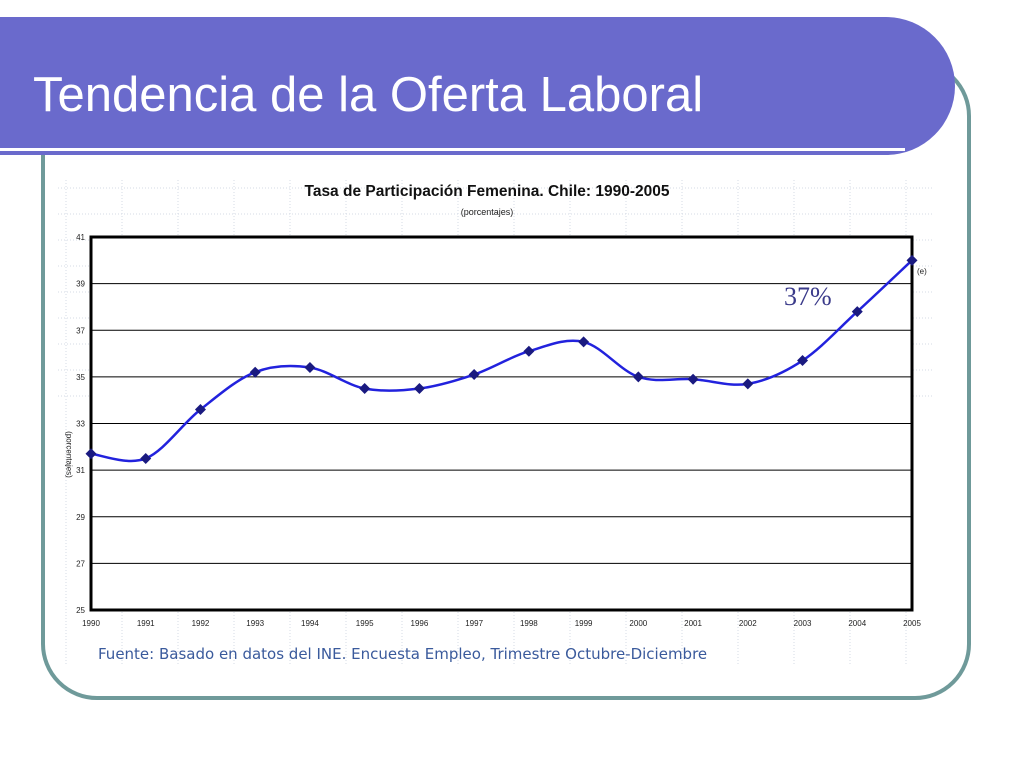 The height and width of the screenshot is (768, 1024). What do you see at coordinates (922, 271) in the screenshot?
I see `estimate-note: (e)` at bounding box center [922, 271].